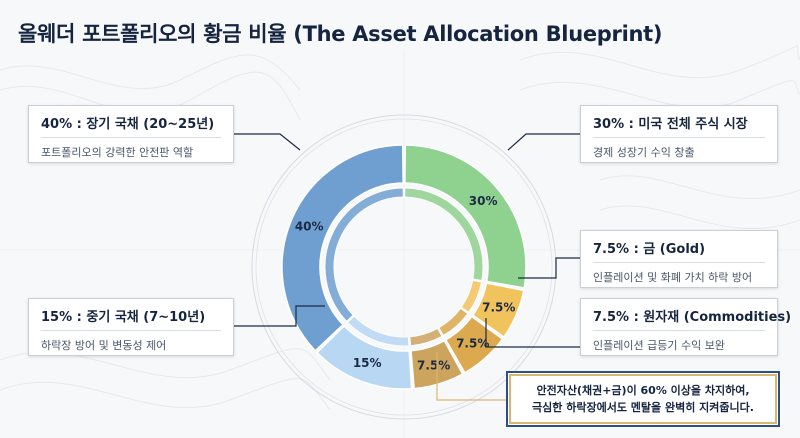 This screenshot has width=800, height=438. I want to click on callout-gold: 7.5% : 금 (Gold) 인플레이션 및 화폐 가치 하락 방어, so click(679, 259).